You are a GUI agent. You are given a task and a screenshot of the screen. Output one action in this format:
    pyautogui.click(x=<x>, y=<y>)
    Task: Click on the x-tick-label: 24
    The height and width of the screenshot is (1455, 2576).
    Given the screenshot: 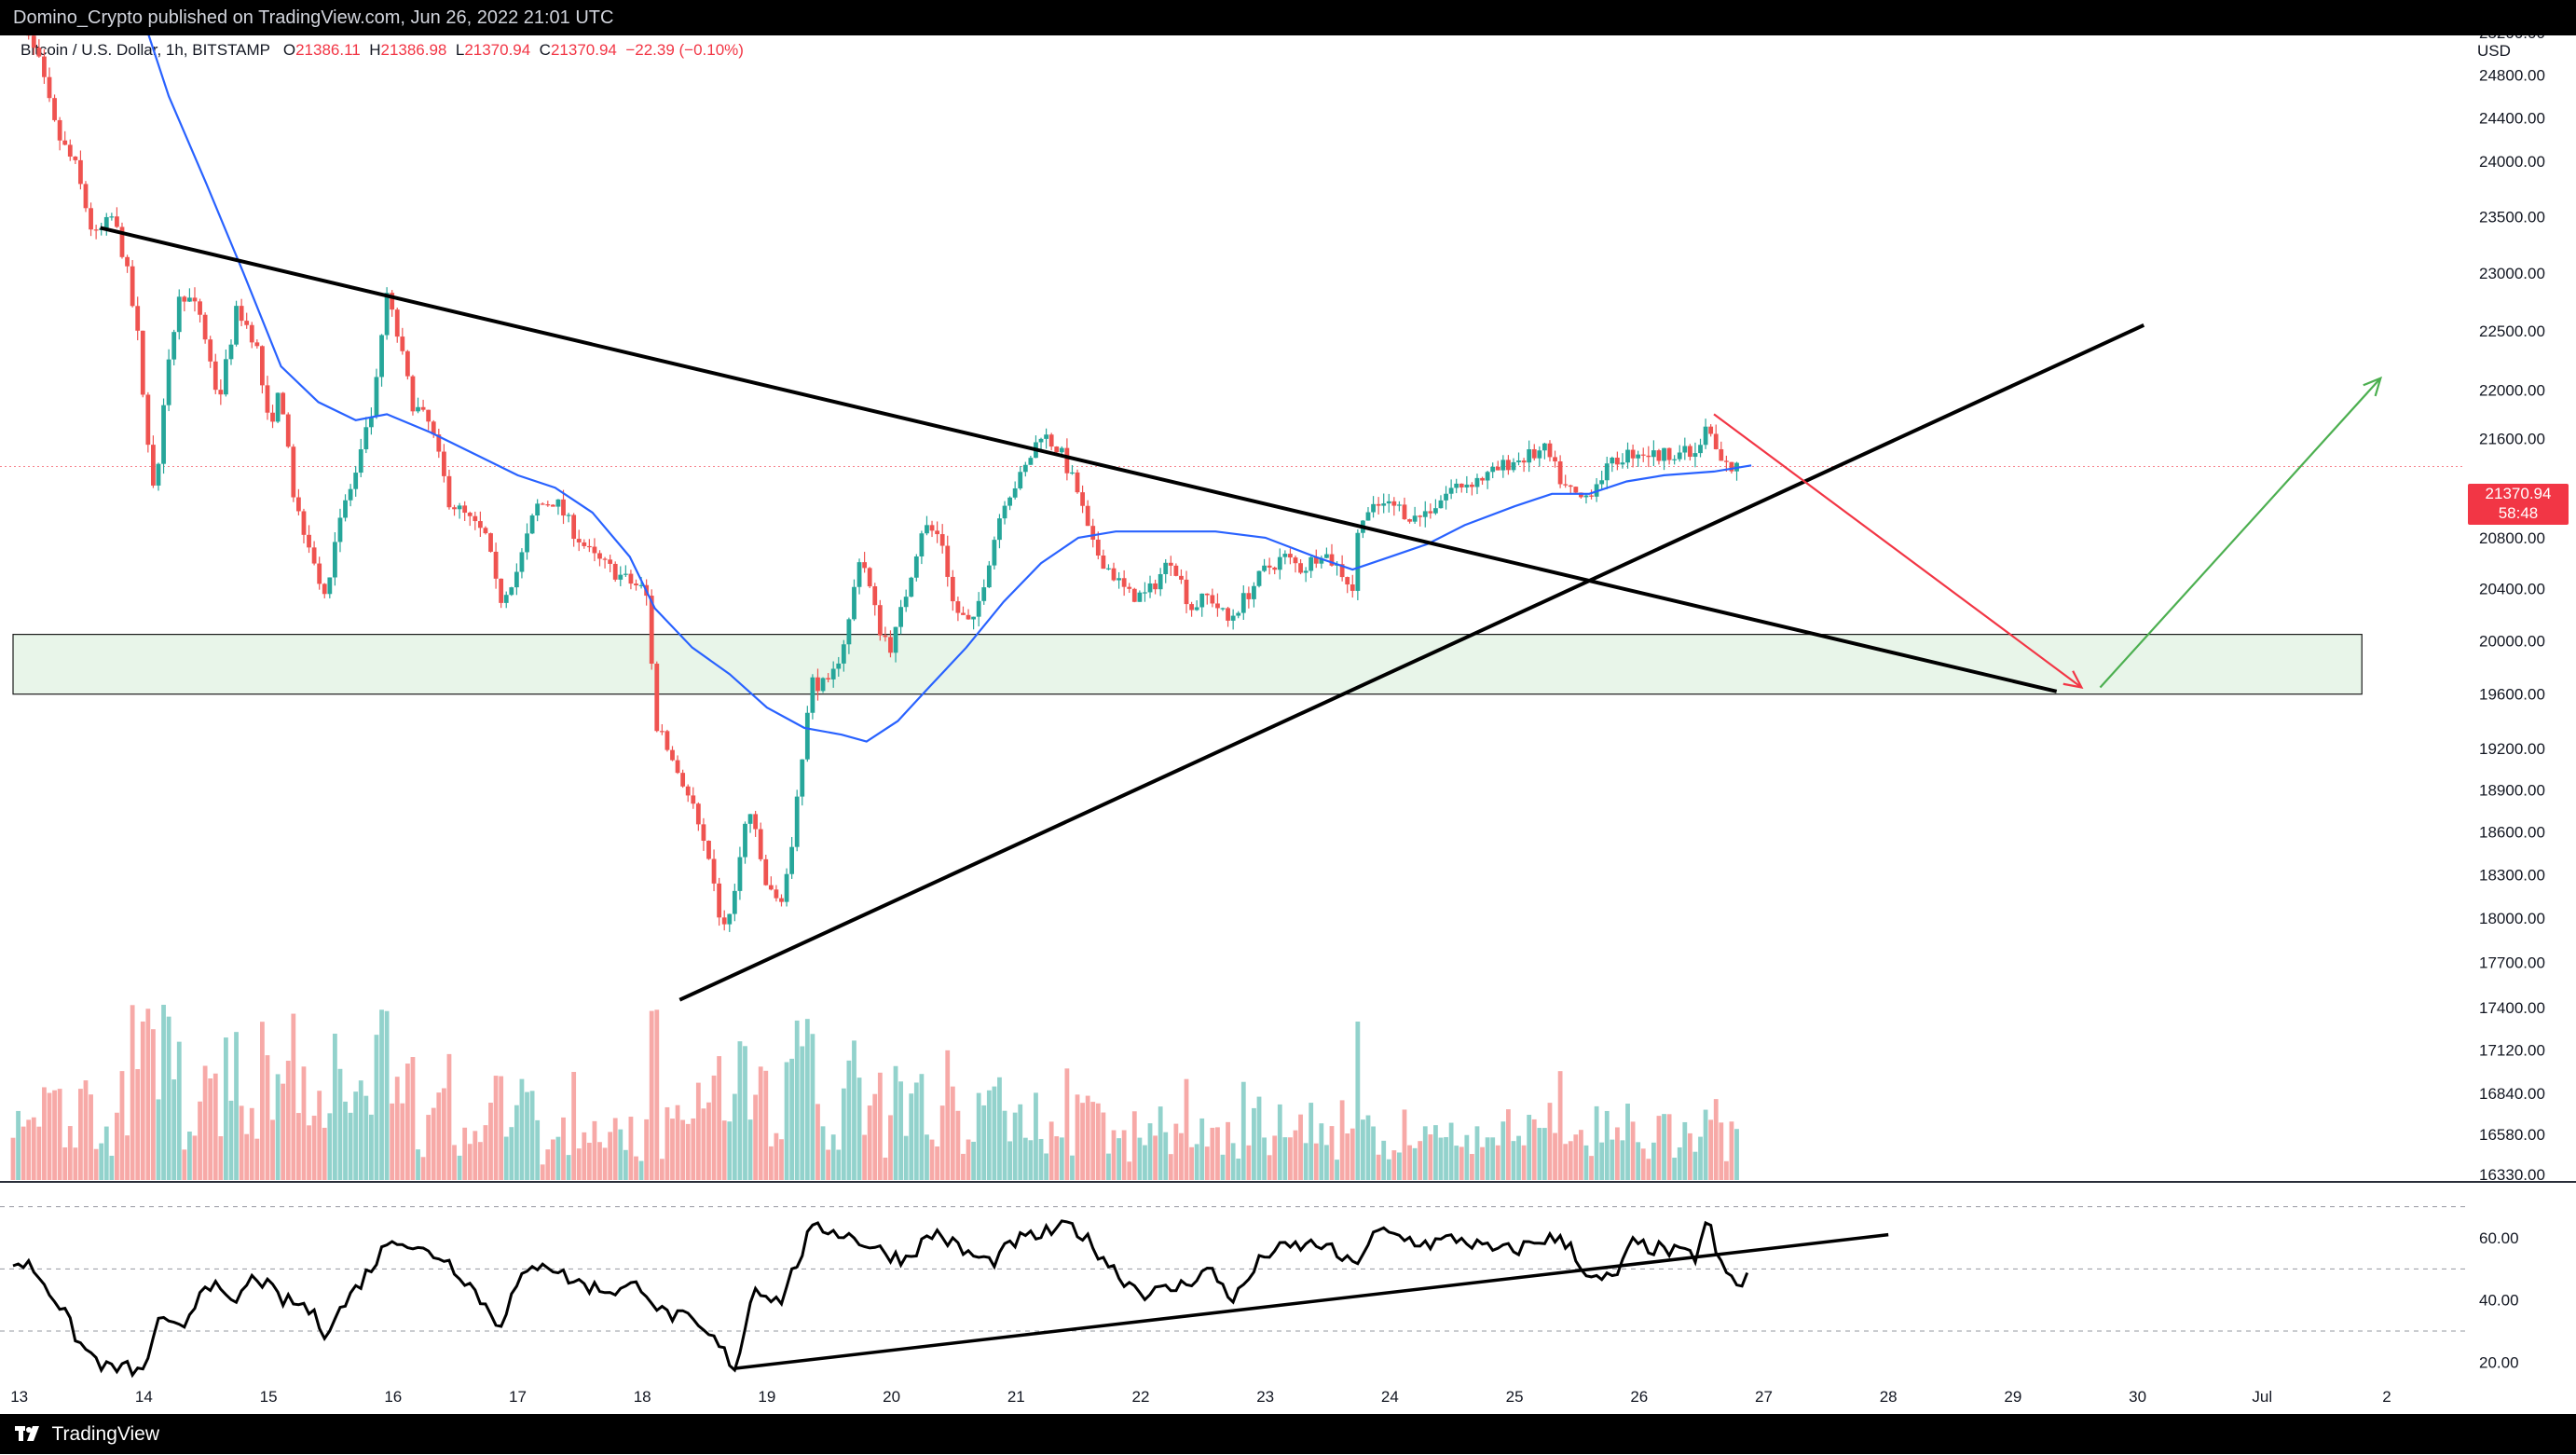 What is the action you would take?
    pyautogui.click(x=1390, y=1397)
    